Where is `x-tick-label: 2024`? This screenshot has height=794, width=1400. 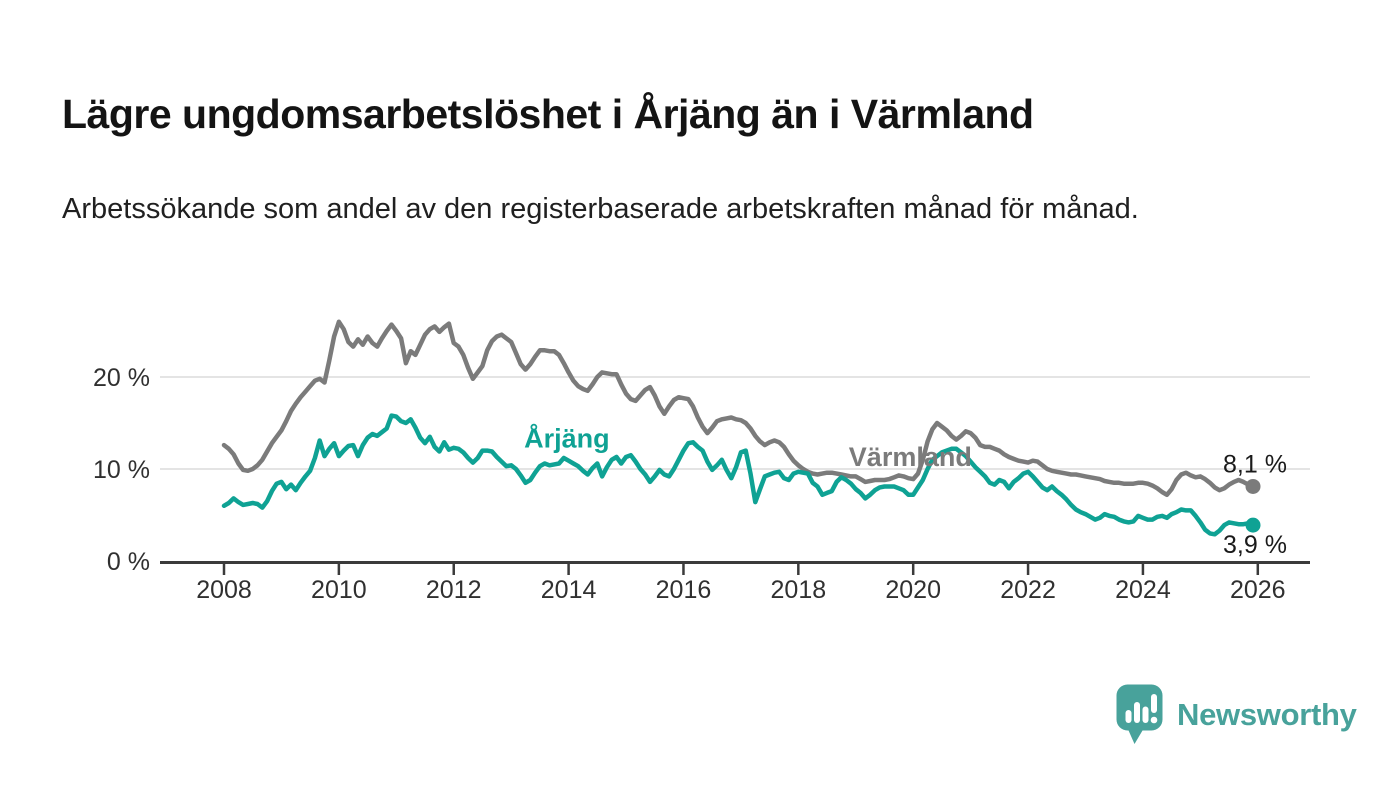
x-tick-label: 2024 is located at coordinates (1143, 590).